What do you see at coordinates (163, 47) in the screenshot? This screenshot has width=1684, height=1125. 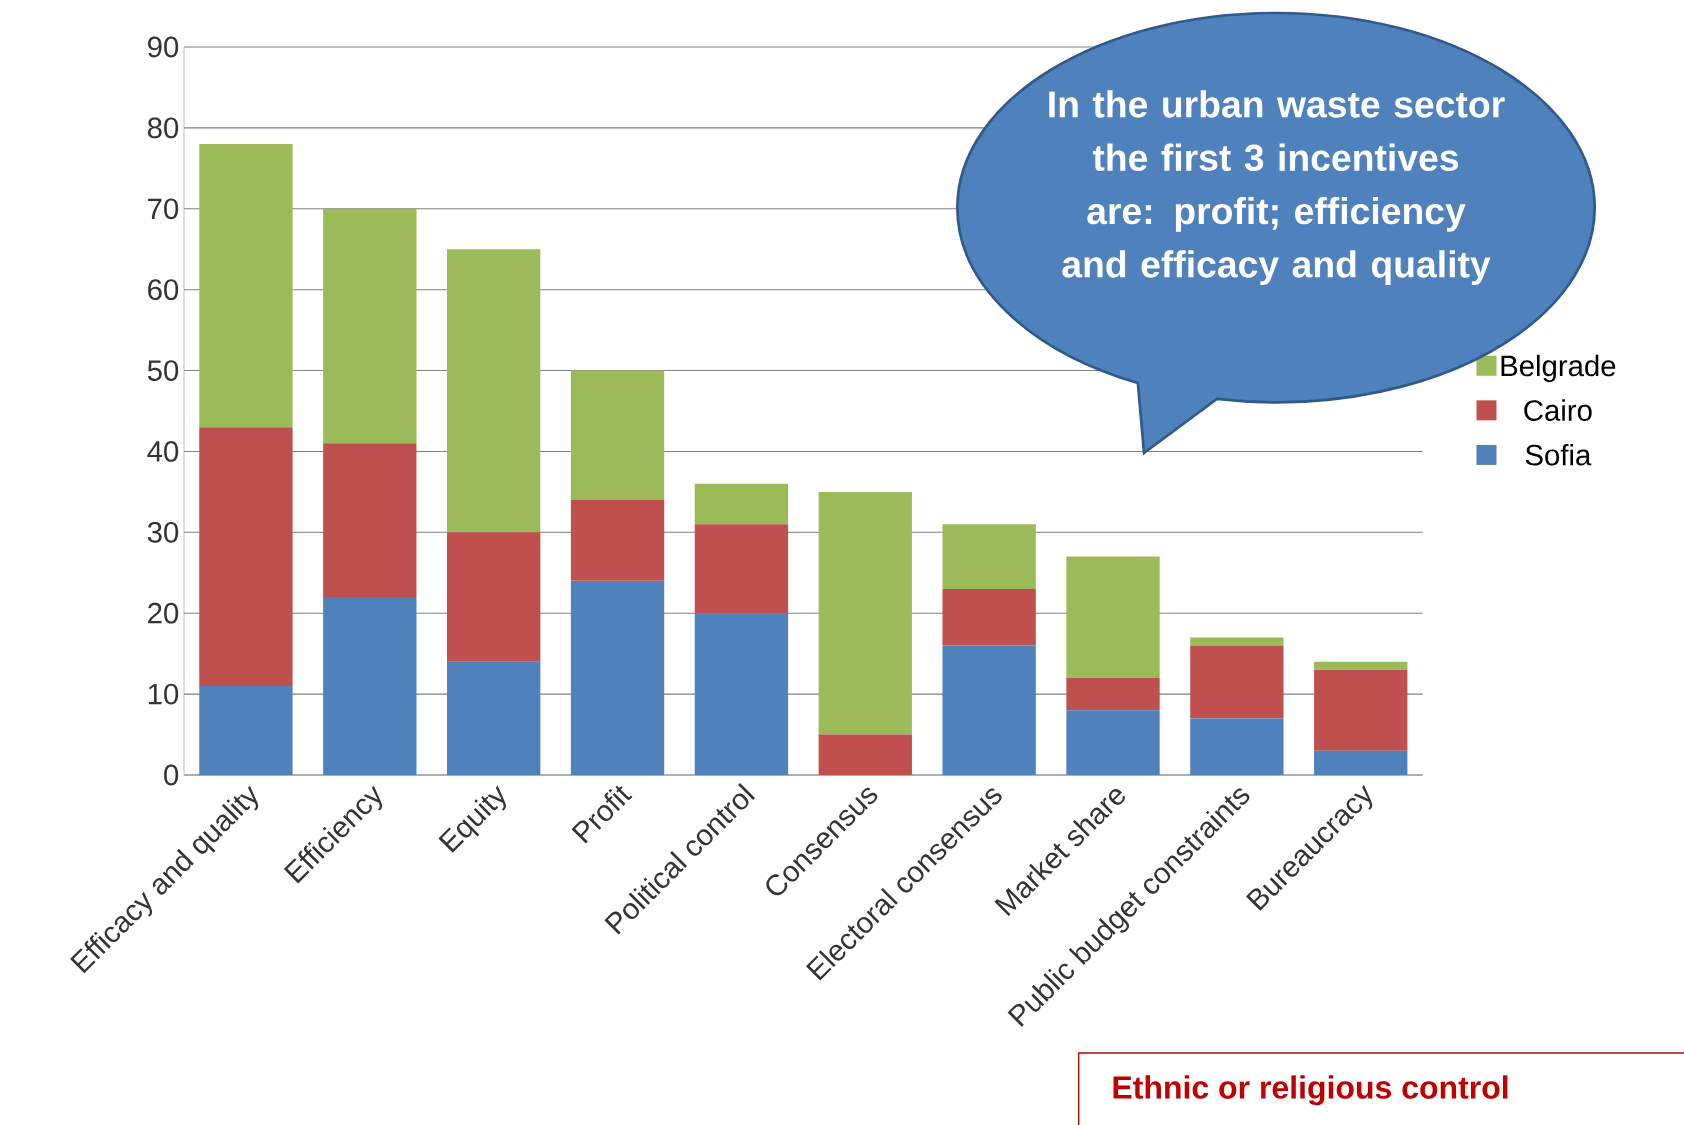 I see `y-tick-label: 90` at bounding box center [163, 47].